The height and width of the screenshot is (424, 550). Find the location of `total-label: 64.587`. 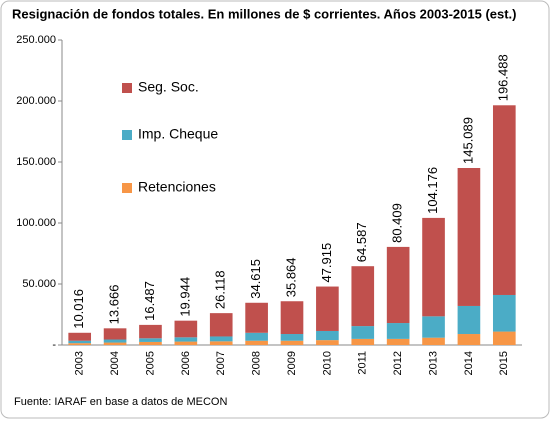

total-label: 64.587 is located at coordinates (361, 242).